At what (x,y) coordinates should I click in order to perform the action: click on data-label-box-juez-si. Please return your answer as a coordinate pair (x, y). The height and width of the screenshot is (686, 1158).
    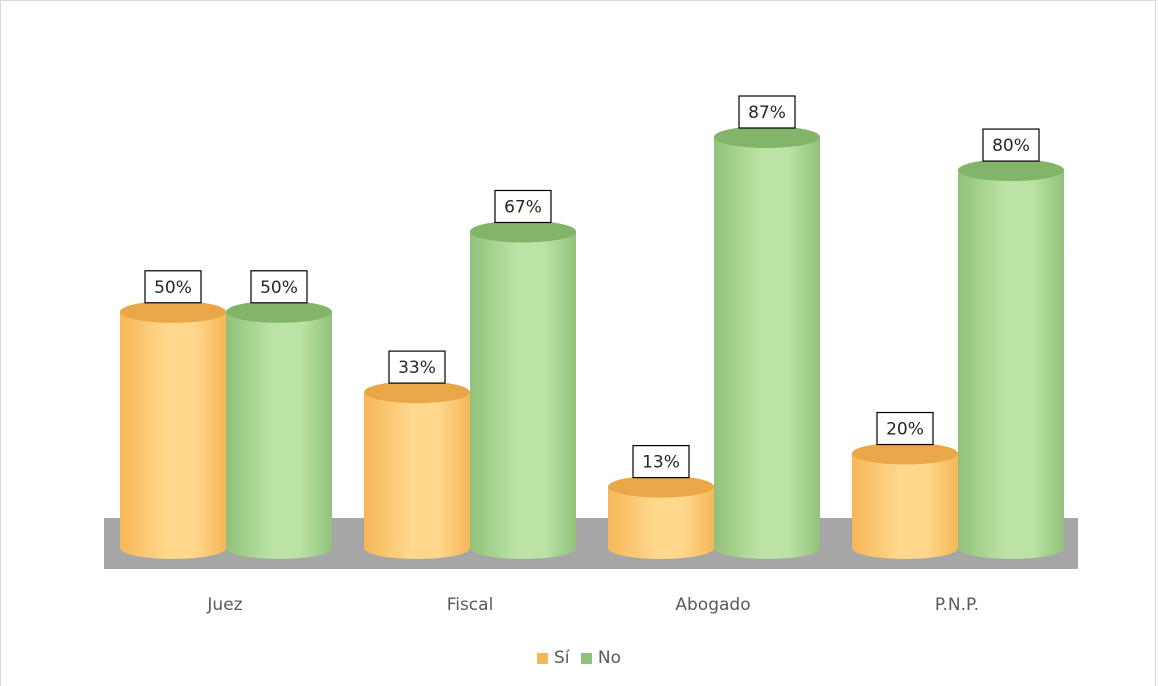
    Looking at the image, I should click on (173, 287).